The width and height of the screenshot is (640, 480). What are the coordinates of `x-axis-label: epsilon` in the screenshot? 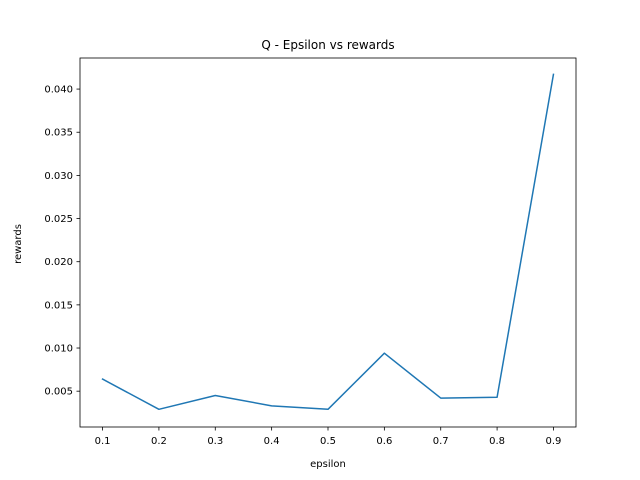 It's located at (328, 464).